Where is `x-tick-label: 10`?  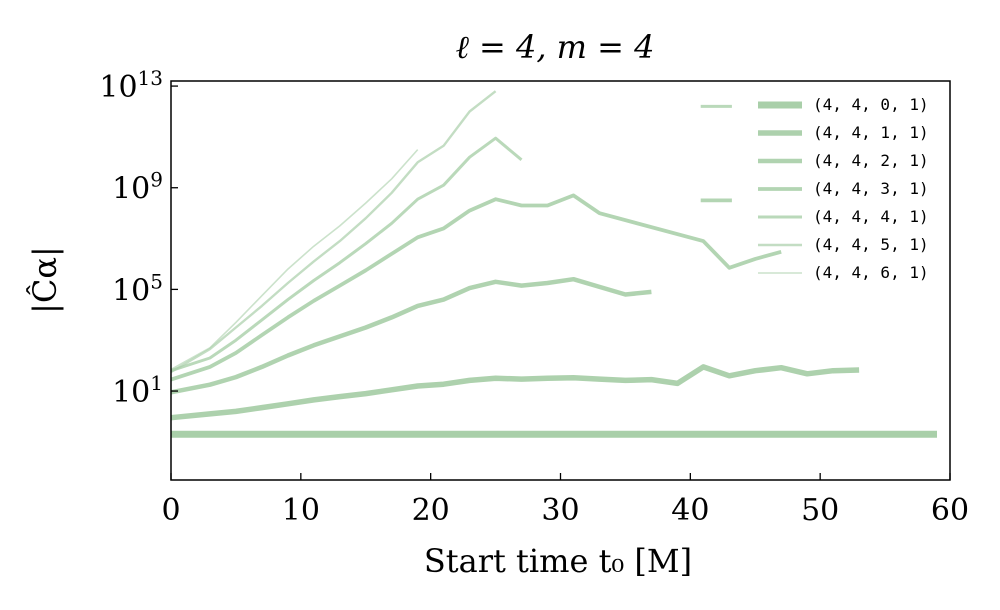 x-tick-label: 10 is located at coordinates (301, 510).